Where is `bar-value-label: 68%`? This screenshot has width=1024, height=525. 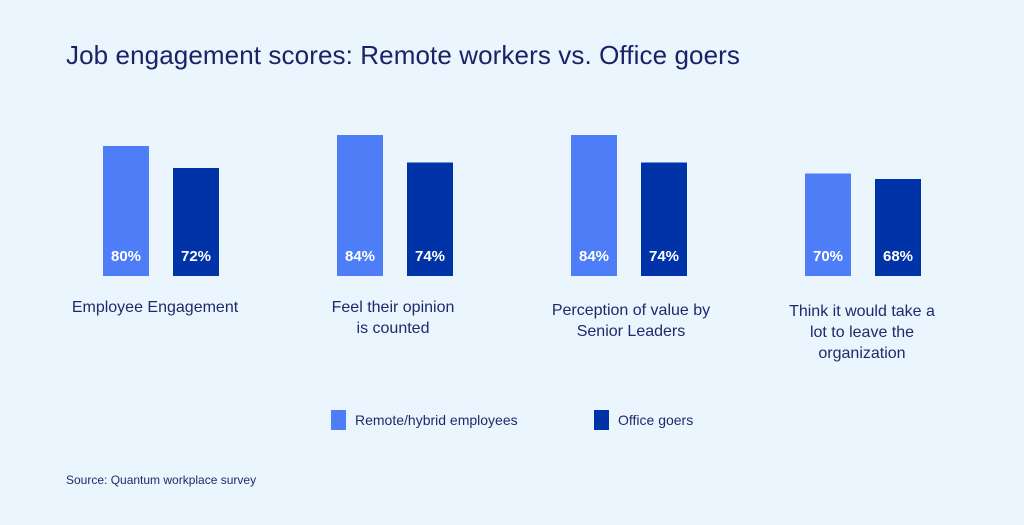
bar-value-label: 68% is located at coordinates (898, 256).